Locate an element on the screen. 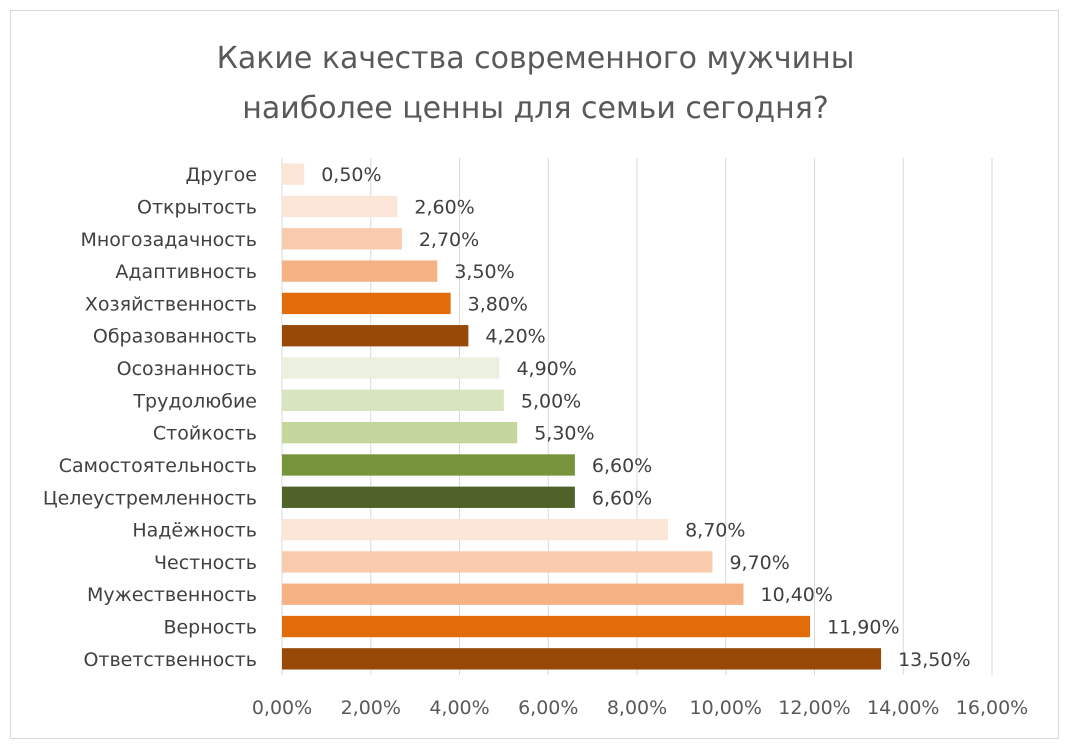 This screenshot has height=751, width=1071. value-label: 3,50% is located at coordinates (484, 272).